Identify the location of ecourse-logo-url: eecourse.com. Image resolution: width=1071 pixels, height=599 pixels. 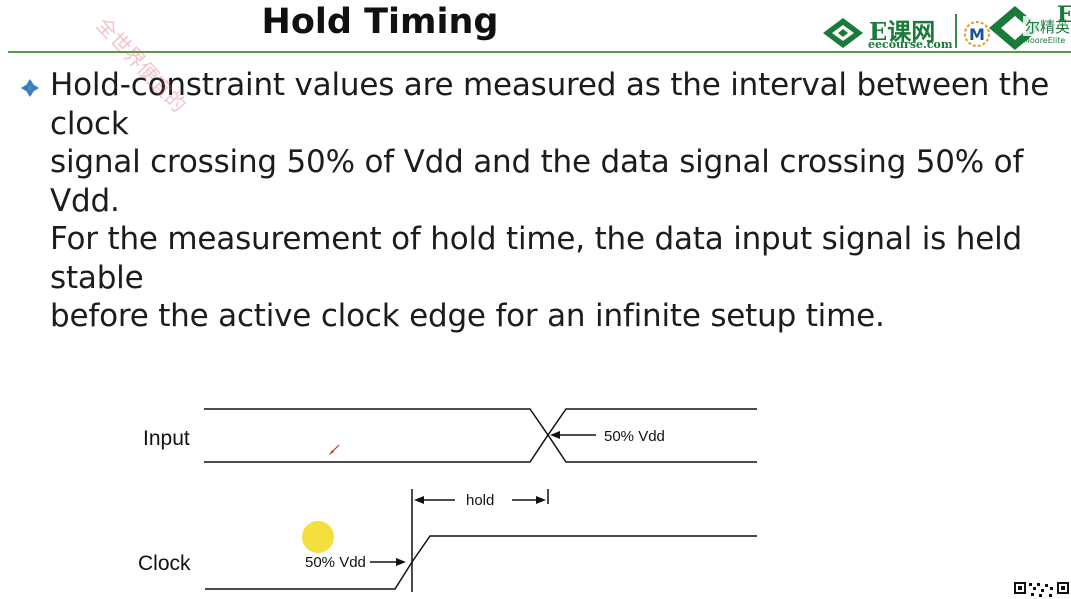
(910, 44).